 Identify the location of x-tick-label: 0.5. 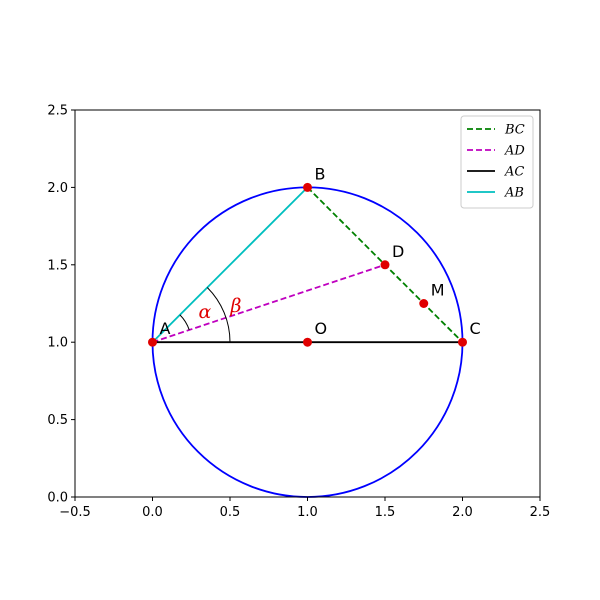
(230, 512).